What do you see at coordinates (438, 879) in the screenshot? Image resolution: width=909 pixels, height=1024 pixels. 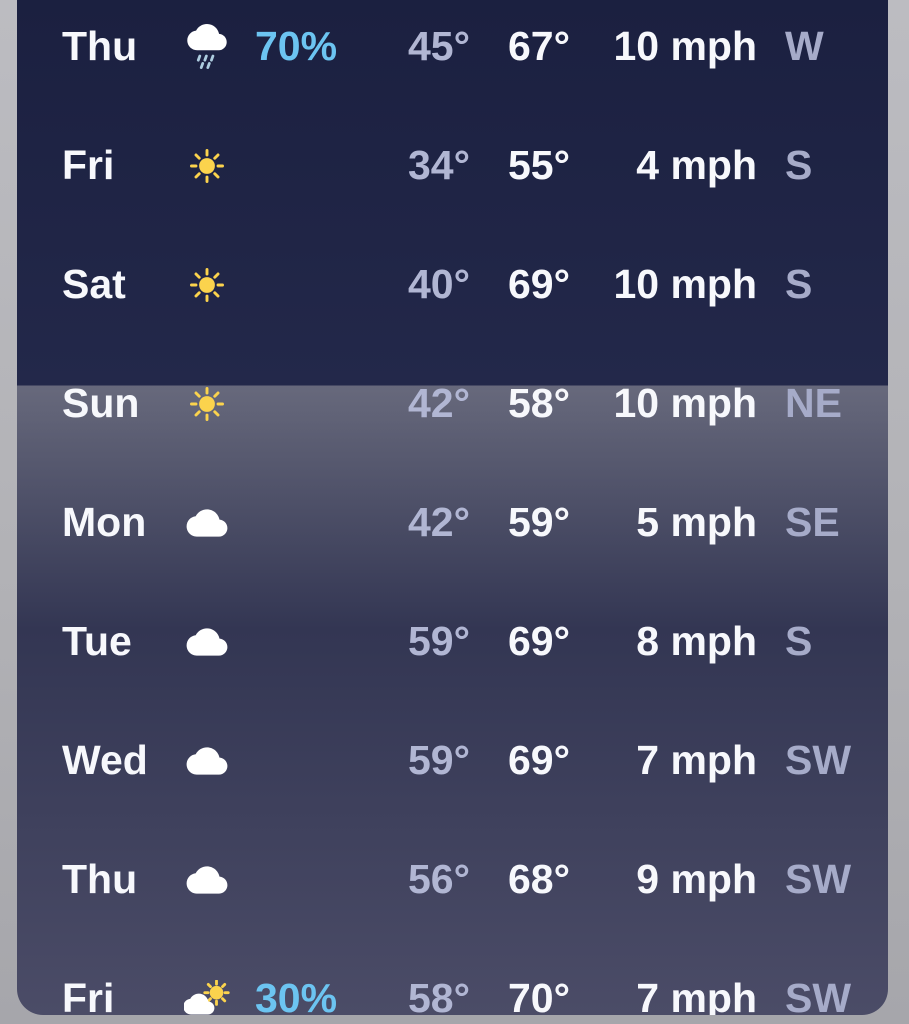 I see `low-temp: 56°` at bounding box center [438, 879].